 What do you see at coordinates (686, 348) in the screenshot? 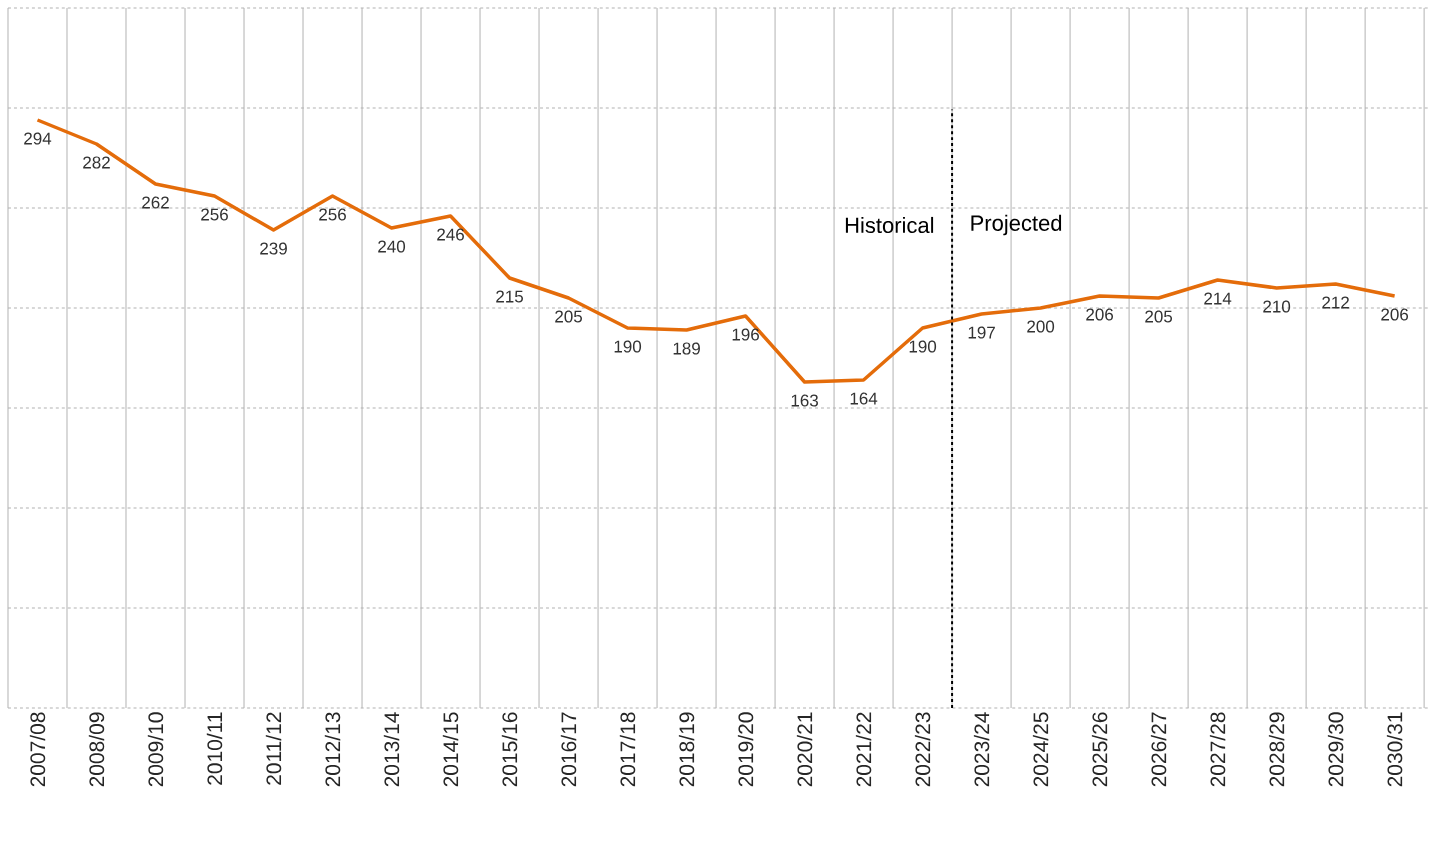
I see `data-label: 189` at bounding box center [686, 348].